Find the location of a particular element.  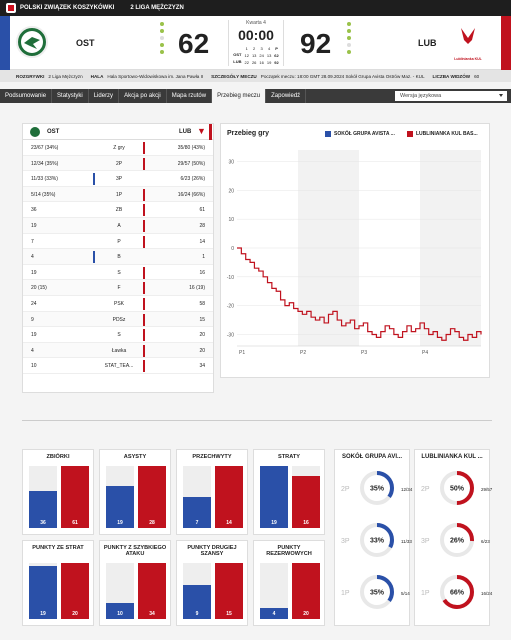

stat-home-value: 19 is located at coordinates (34, 335).